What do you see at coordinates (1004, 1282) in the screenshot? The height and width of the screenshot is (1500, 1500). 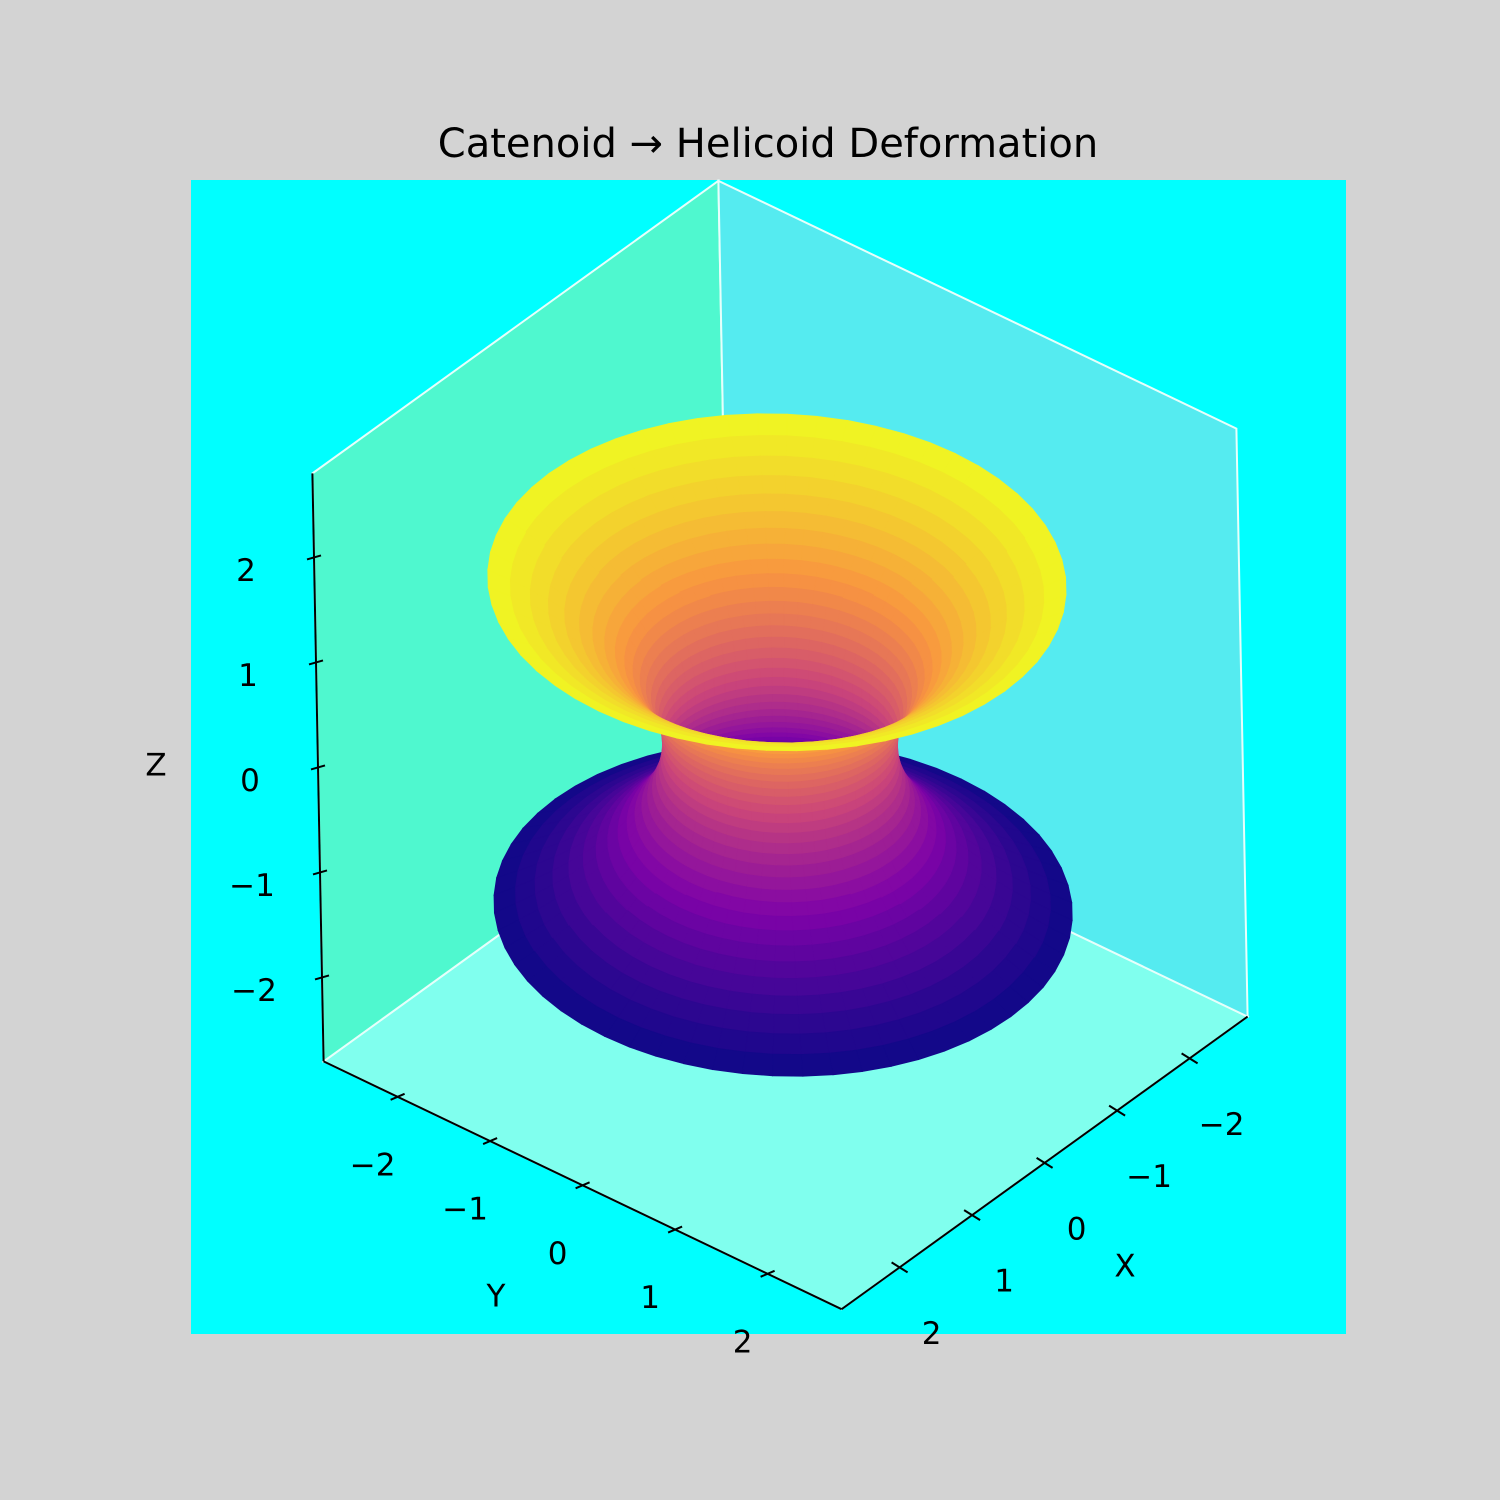 I see `x-tick-label: 1` at bounding box center [1004, 1282].